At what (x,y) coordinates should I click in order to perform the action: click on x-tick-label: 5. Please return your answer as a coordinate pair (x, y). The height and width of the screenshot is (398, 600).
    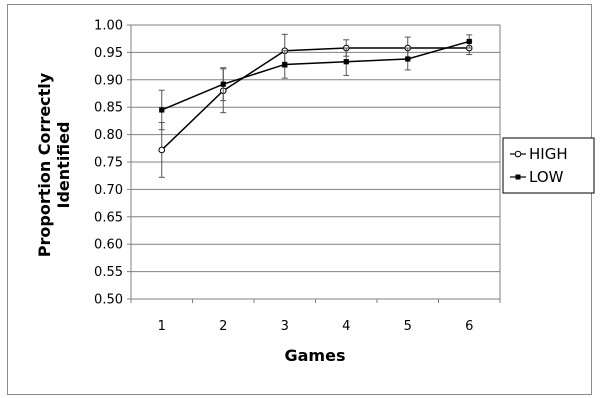
    Looking at the image, I should click on (408, 326).